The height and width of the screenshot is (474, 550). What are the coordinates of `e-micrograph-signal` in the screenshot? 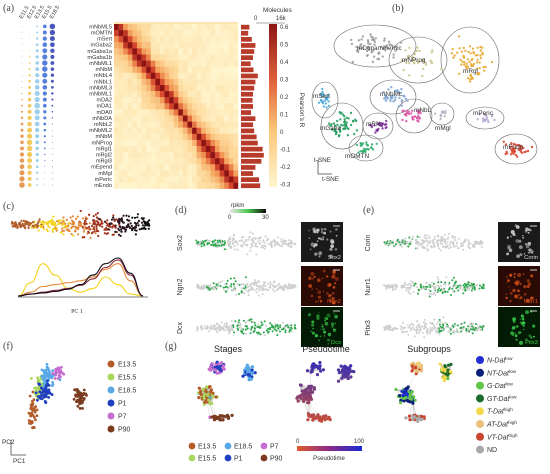 It's located at (511, 293).